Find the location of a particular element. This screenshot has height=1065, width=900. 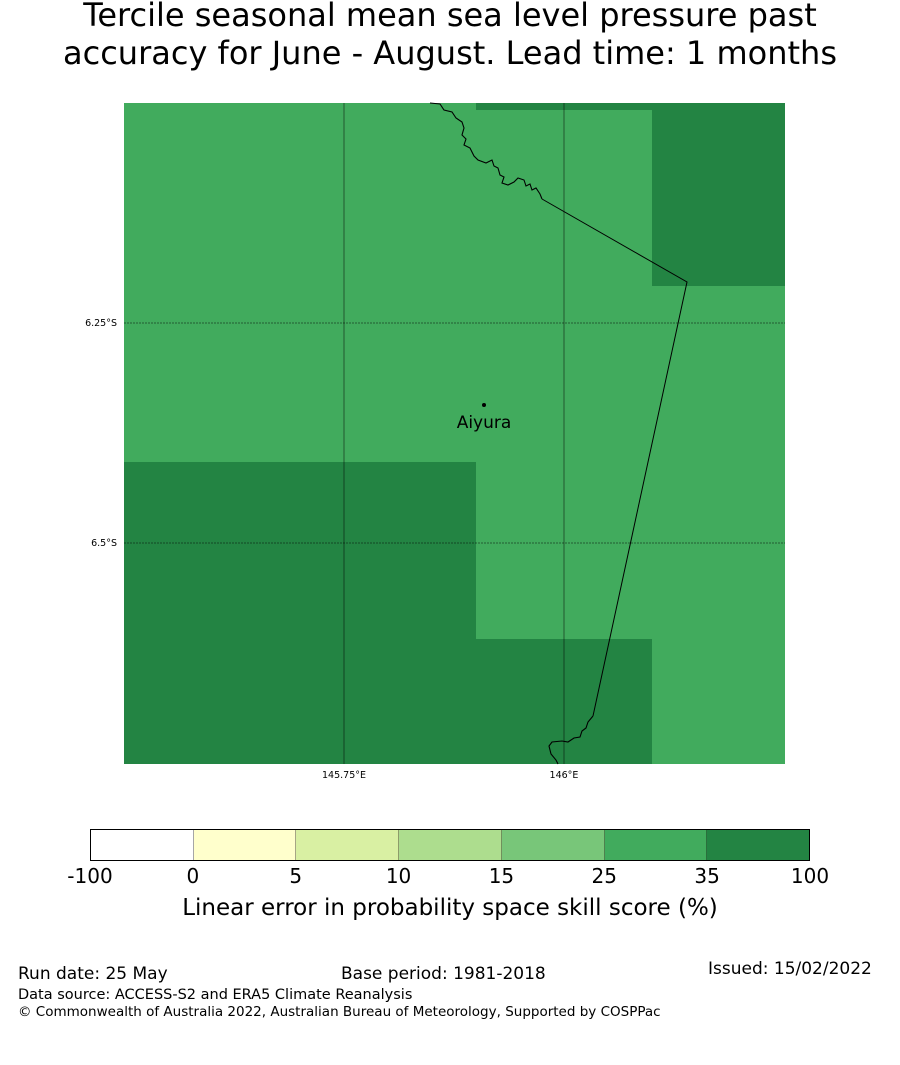

colorbar-tick-label: 15 is located at coordinates (501, 876).